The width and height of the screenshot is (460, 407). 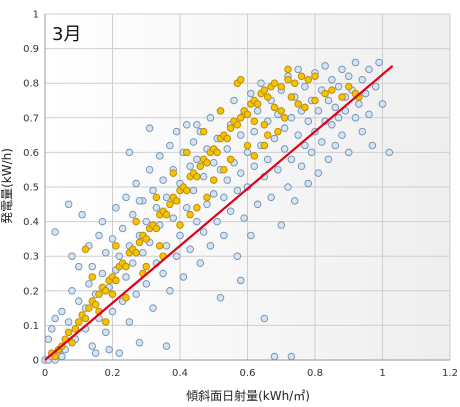 I want to click on y-tick-label: 0.2, so click(x=31, y=291).